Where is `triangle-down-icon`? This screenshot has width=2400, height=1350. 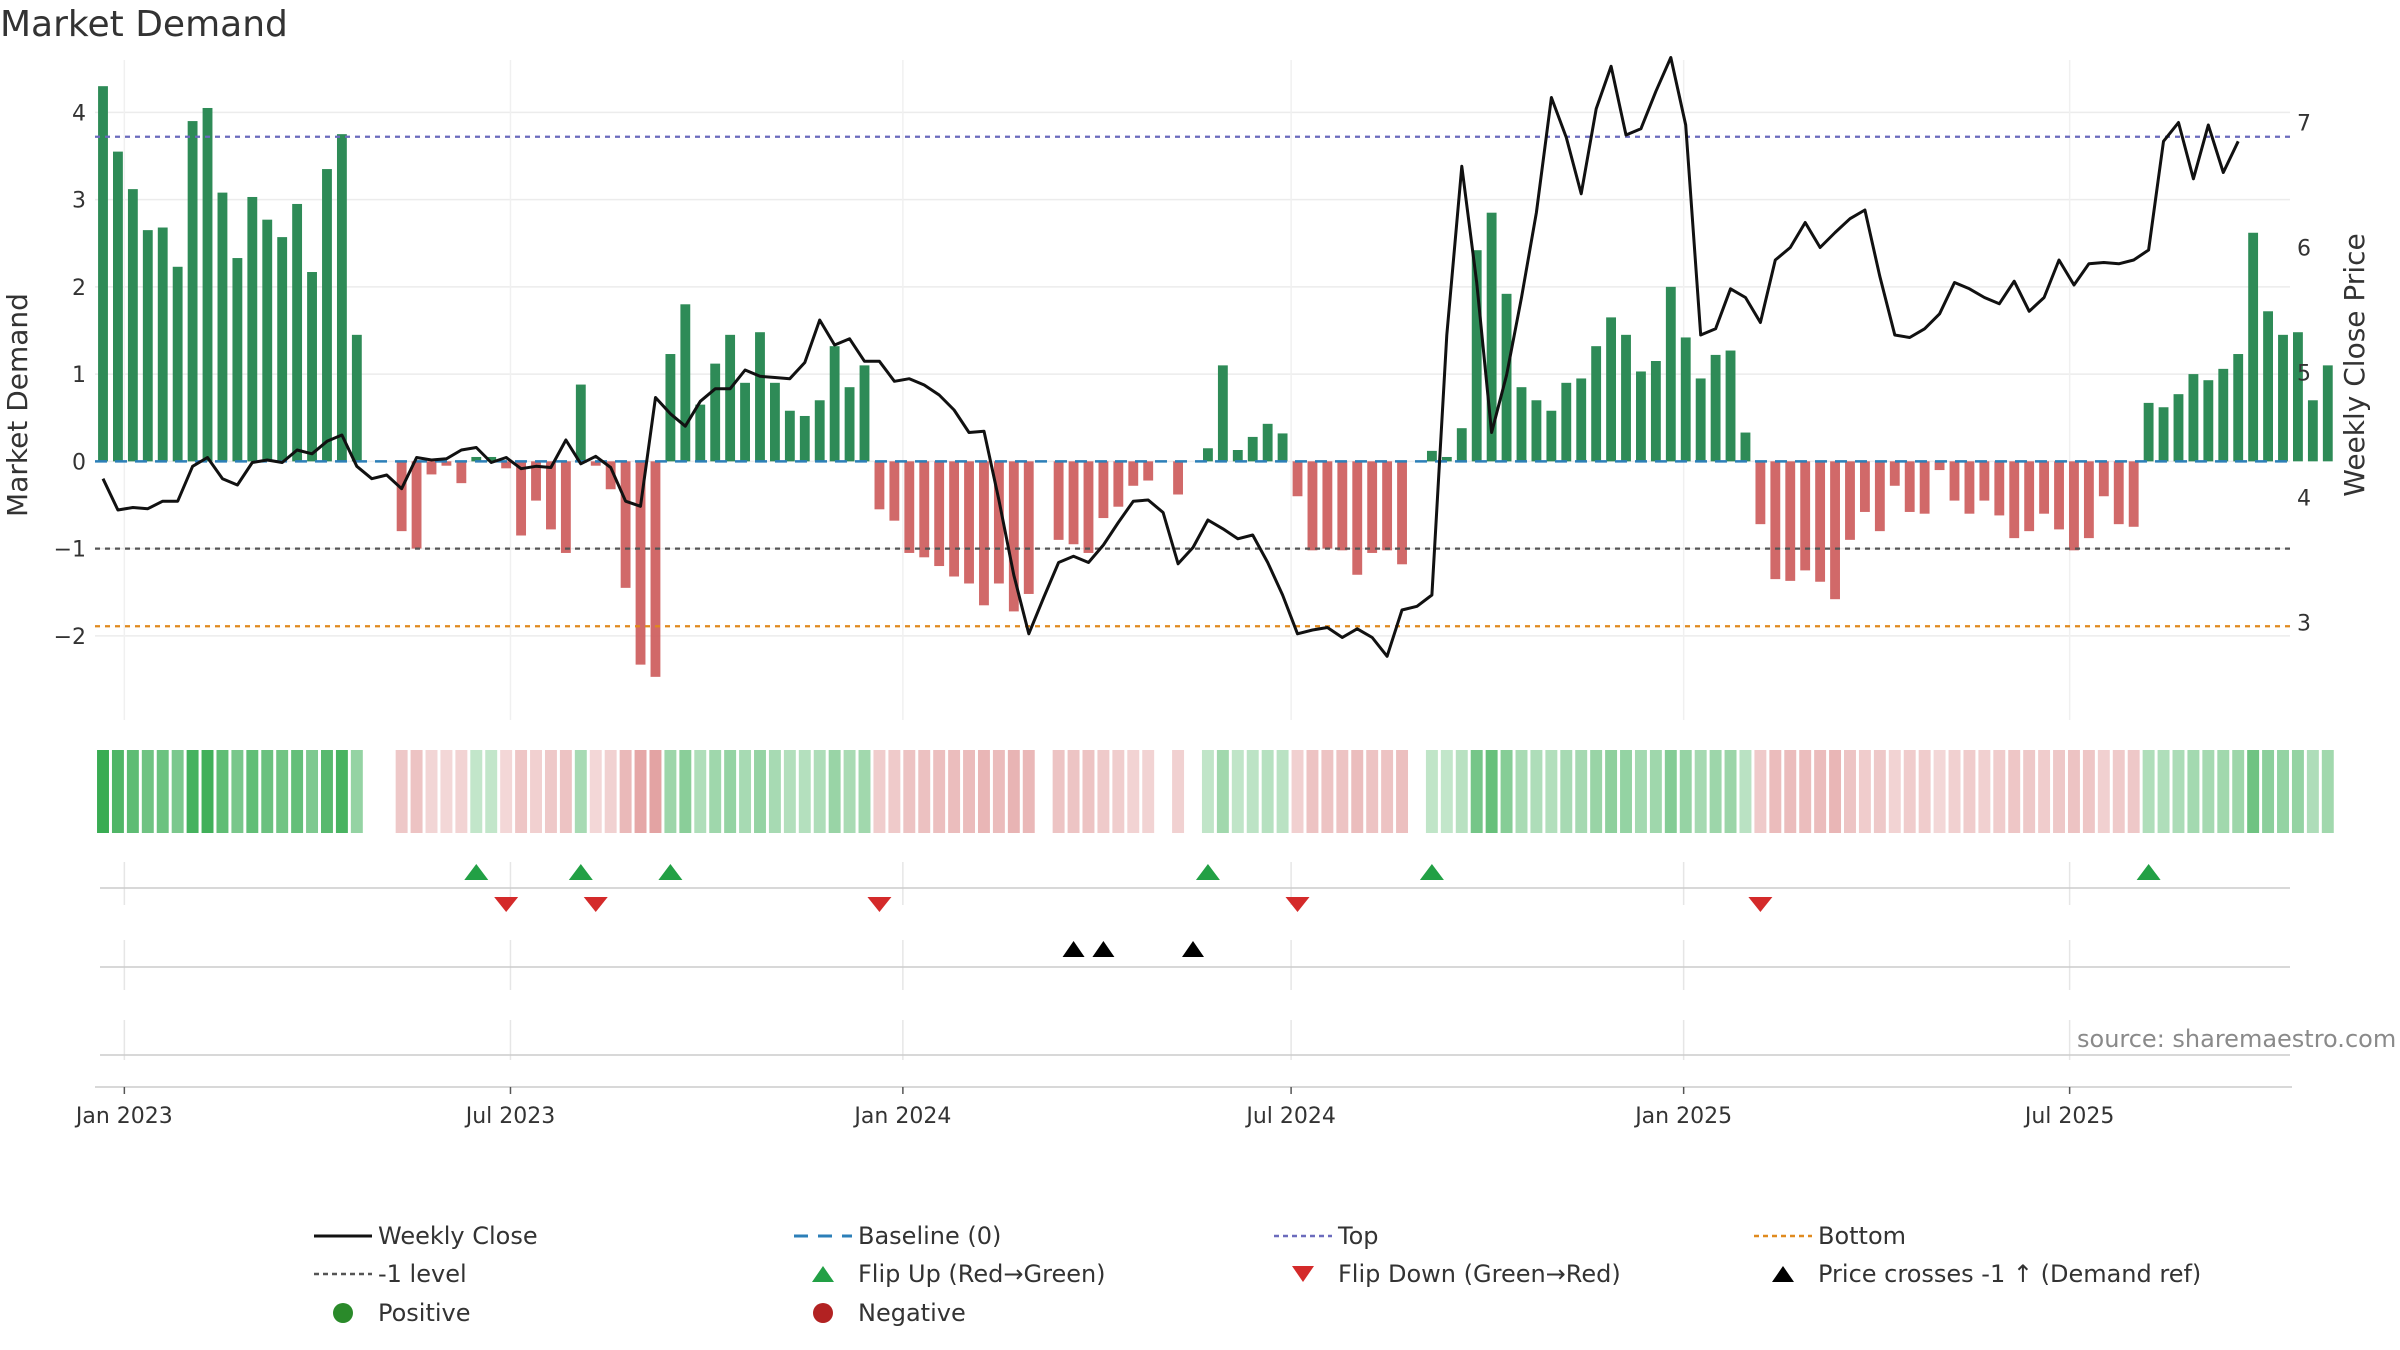 triangle-down-icon is located at coordinates (1303, 1274).